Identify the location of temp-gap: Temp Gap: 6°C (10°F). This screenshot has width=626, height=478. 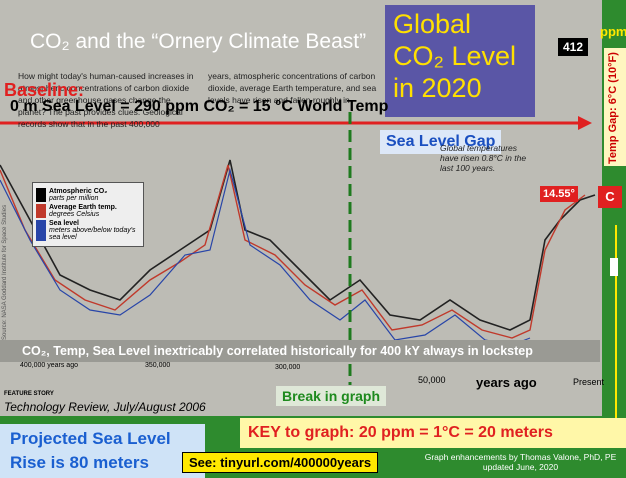
(613, 108).